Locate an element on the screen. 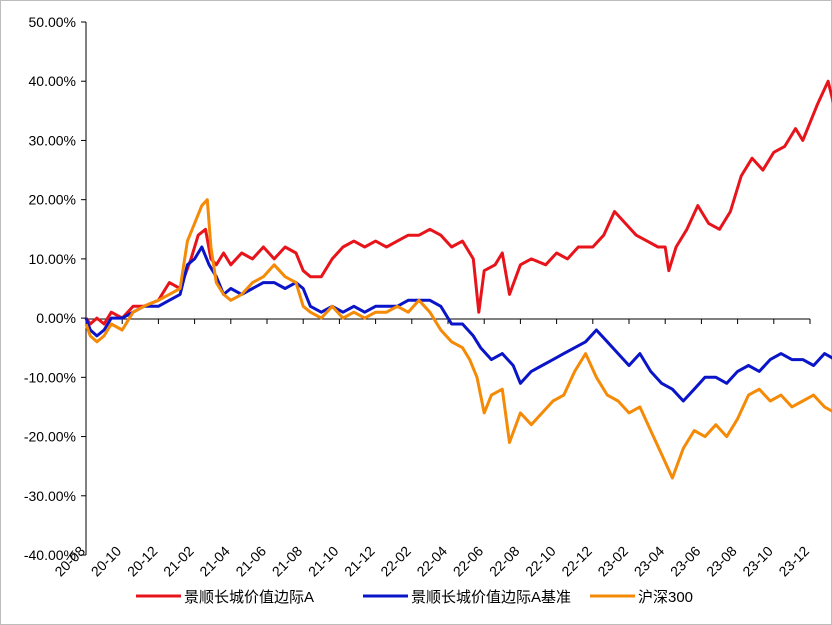  x-tick-label: 23-06 is located at coordinates (685, 561).